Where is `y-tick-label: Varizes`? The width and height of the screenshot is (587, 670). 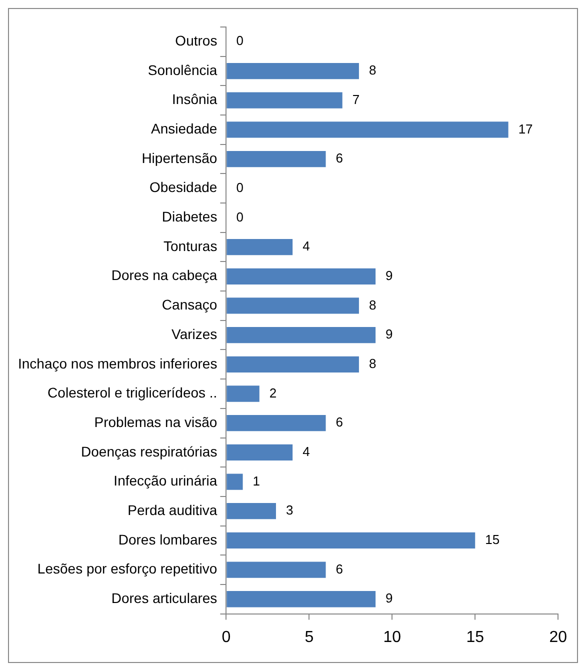
y-tick-label: Varizes is located at coordinates (195, 334).